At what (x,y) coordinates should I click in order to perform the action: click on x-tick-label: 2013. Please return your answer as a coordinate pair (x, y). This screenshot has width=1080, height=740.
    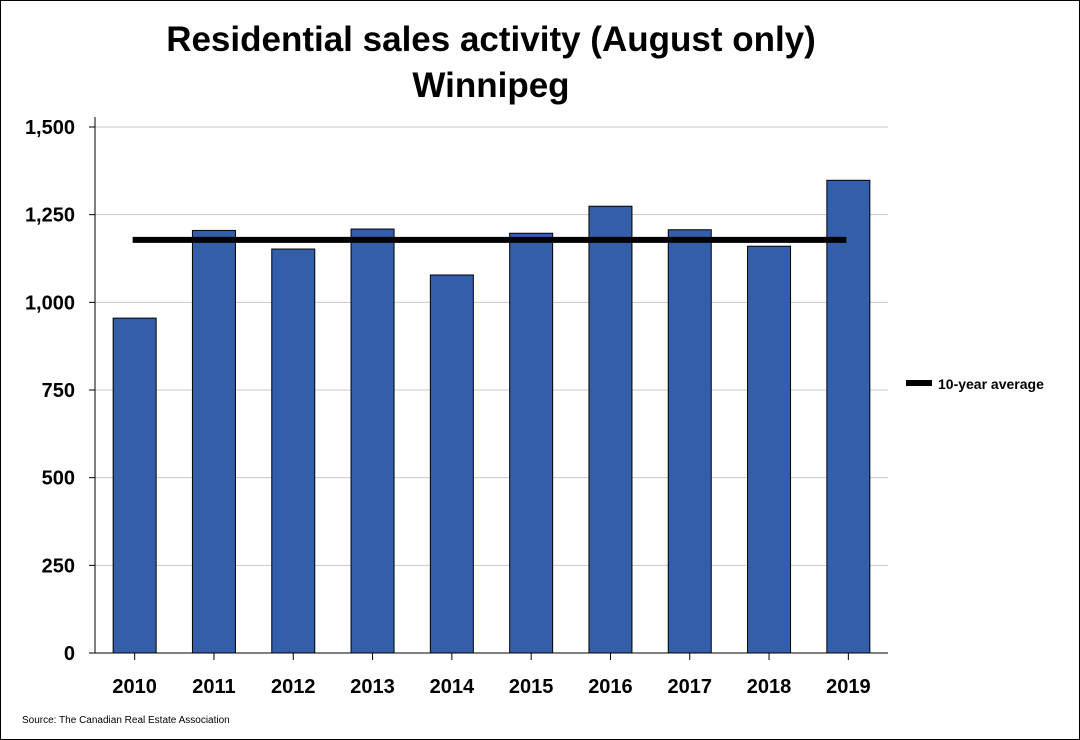
    Looking at the image, I should click on (372, 687).